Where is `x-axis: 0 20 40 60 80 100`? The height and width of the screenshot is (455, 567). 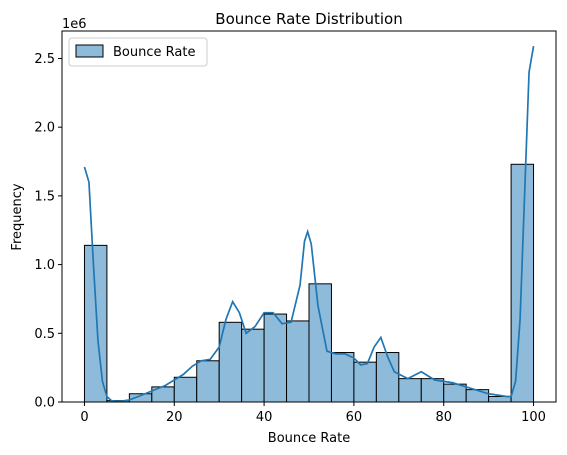
x-axis: 0 20 40 60 80 100 is located at coordinates (313, 413).